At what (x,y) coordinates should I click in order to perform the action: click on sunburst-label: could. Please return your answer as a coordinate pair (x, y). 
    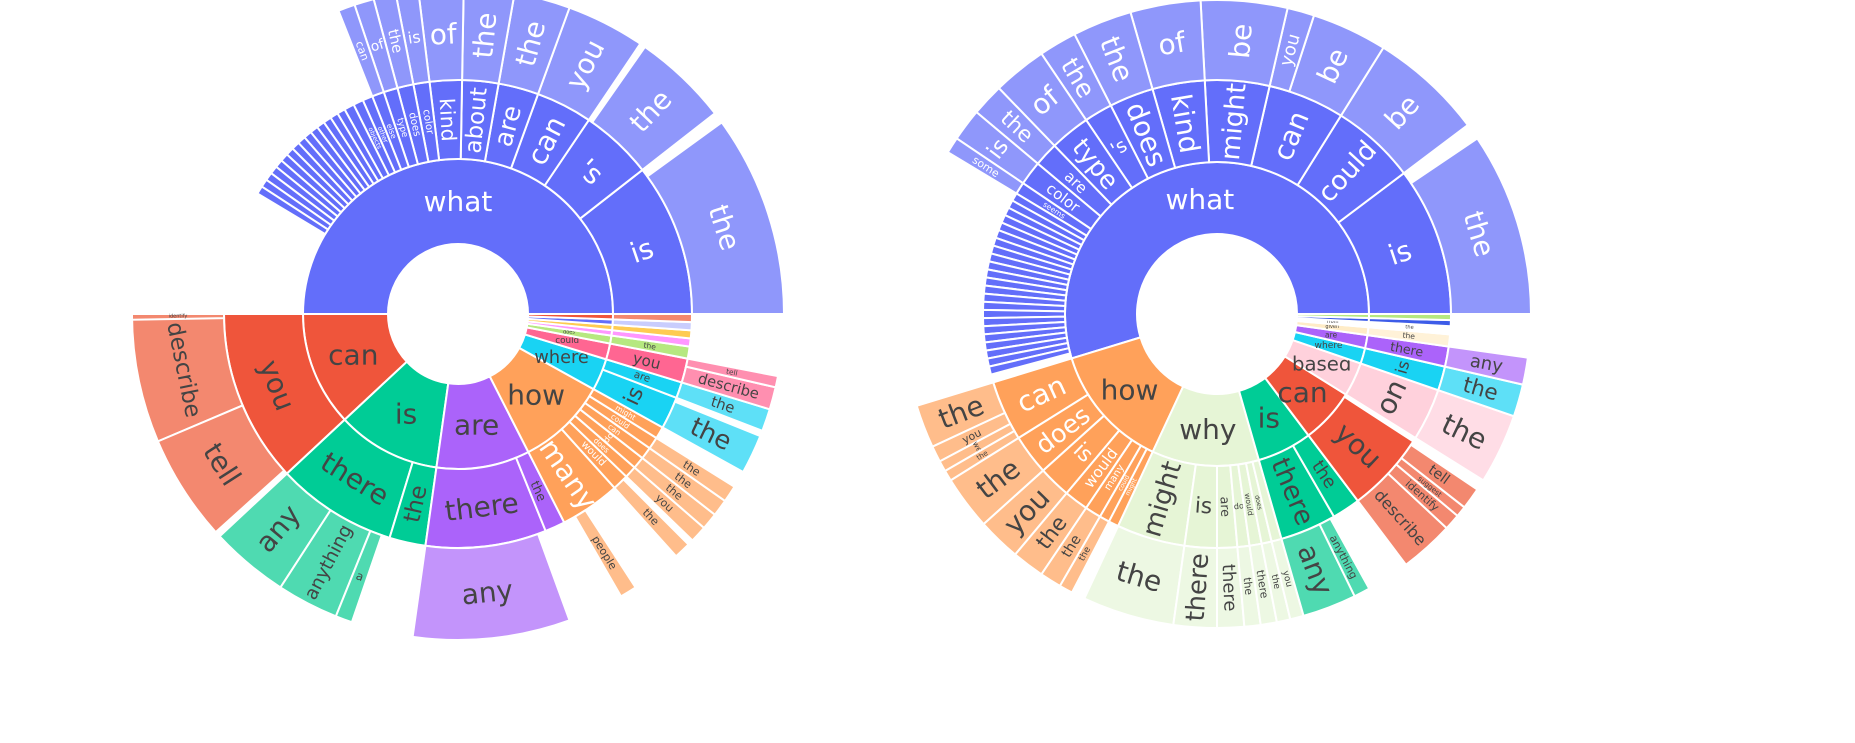
    Looking at the image, I should click on (567, 341).